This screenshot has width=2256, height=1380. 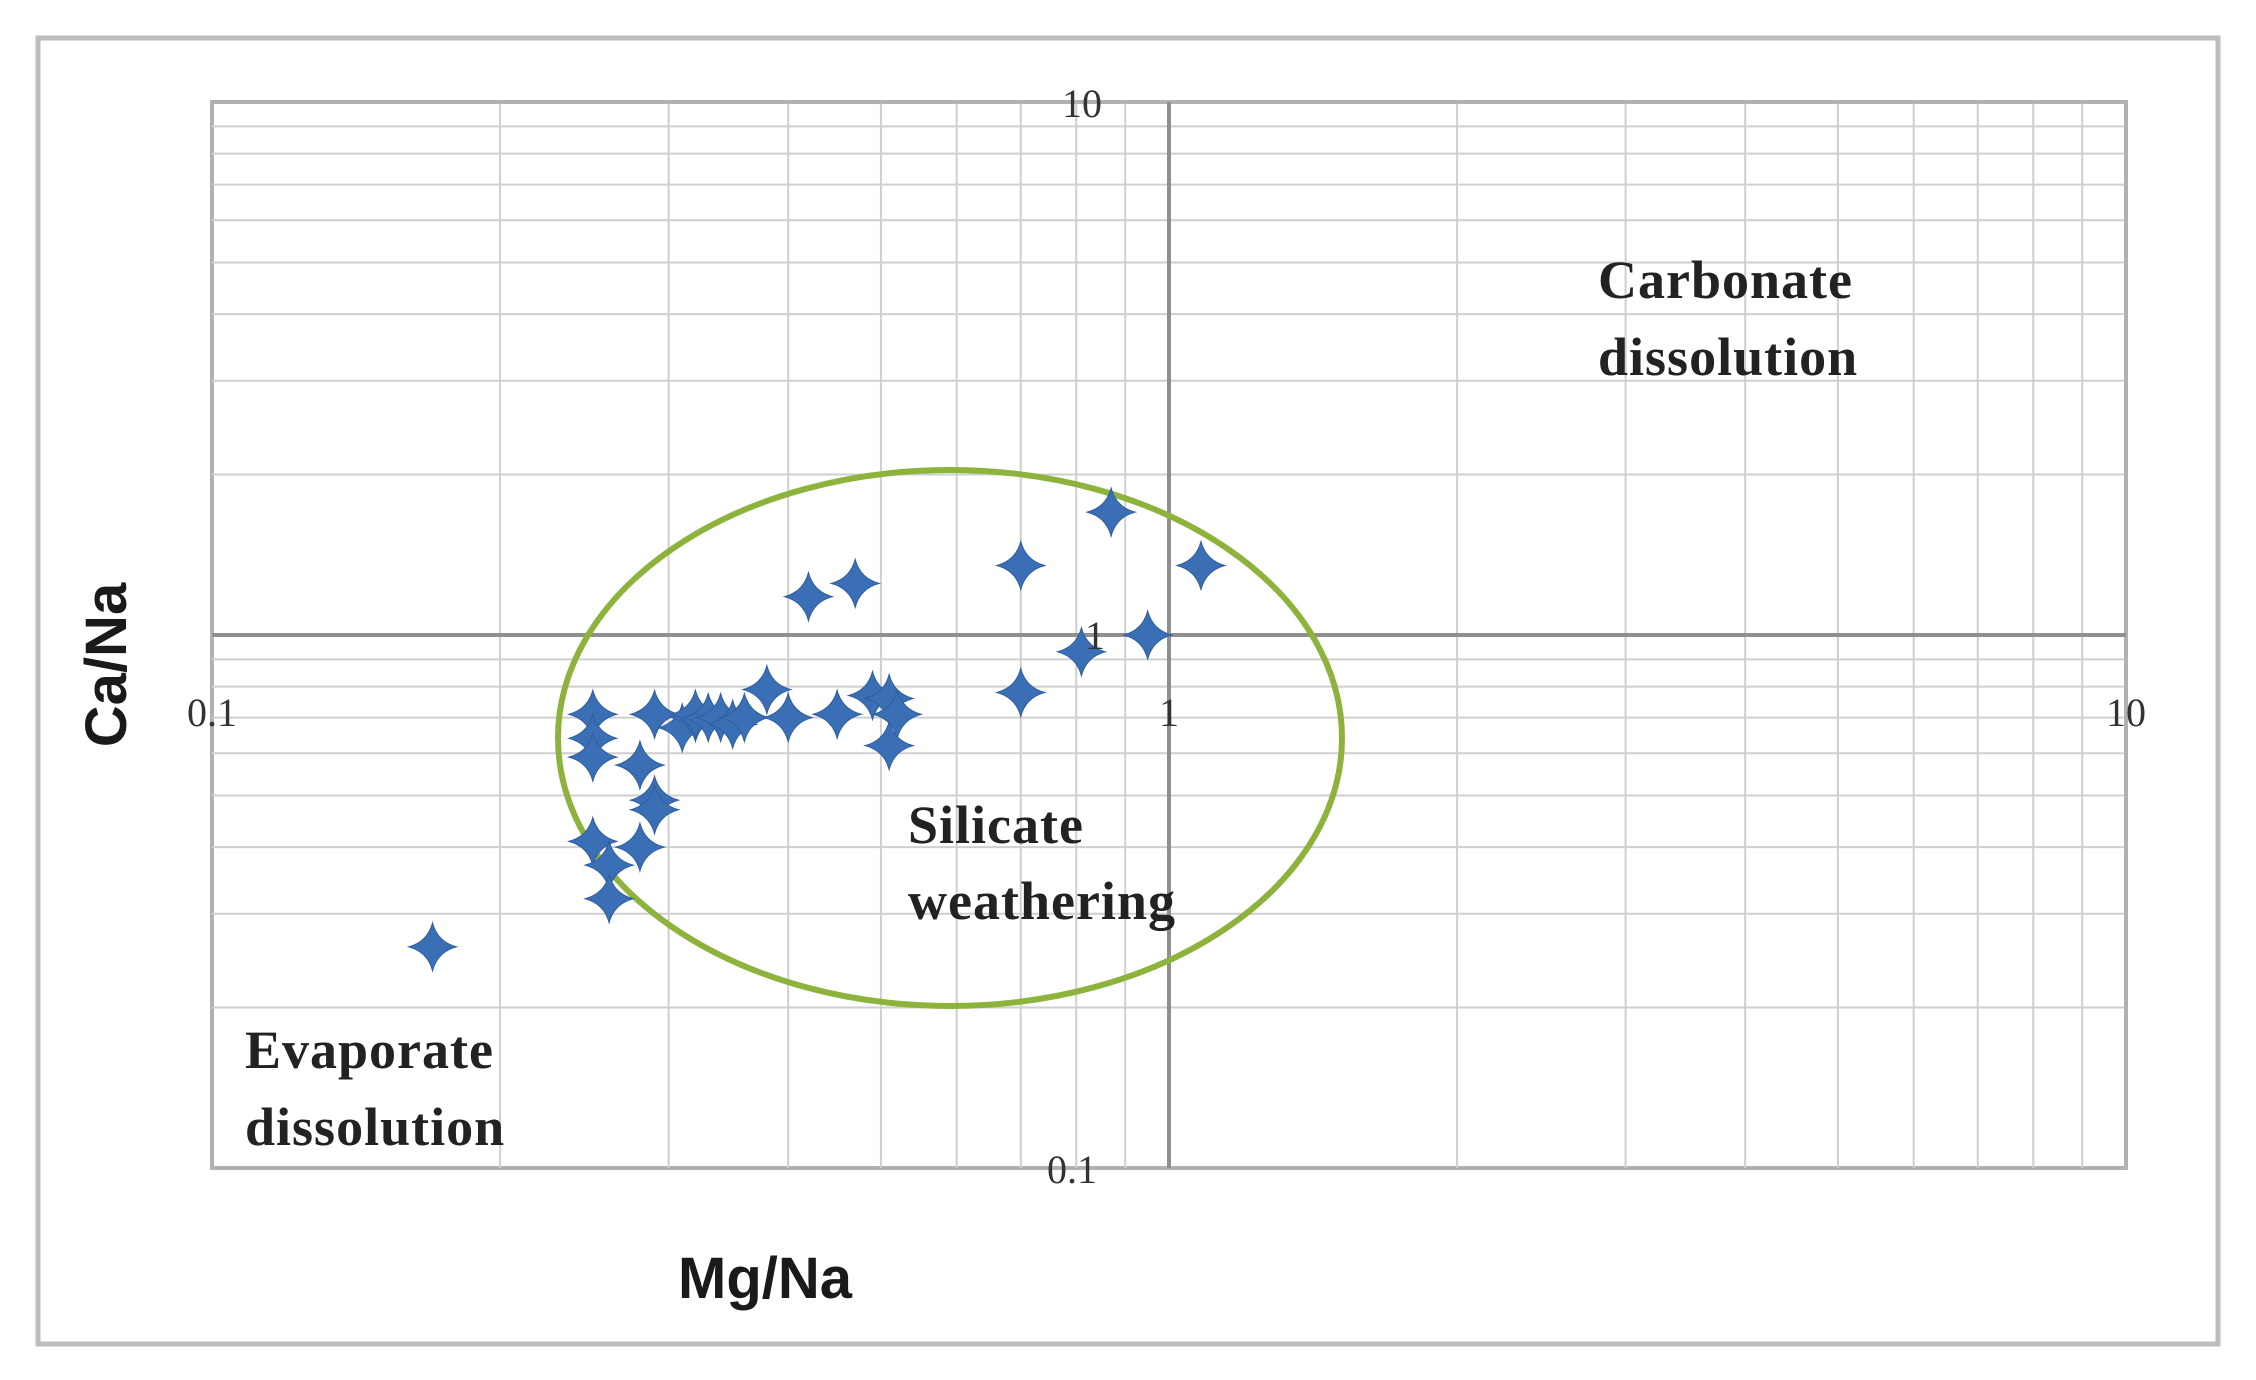 What do you see at coordinates (1042, 901) in the screenshot?
I see `annotation-silicate-line2: weathering` at bounding box center [1042, 901].